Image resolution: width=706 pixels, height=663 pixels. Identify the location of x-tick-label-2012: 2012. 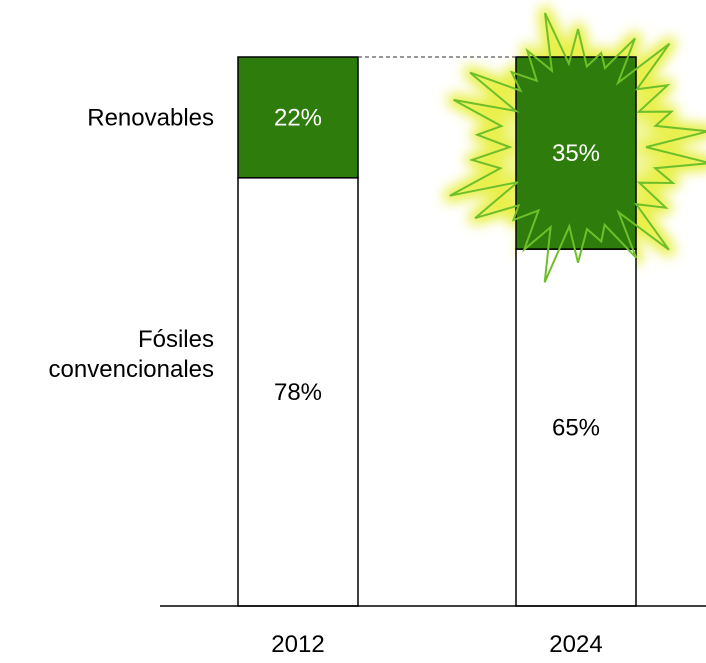
(297, 644).